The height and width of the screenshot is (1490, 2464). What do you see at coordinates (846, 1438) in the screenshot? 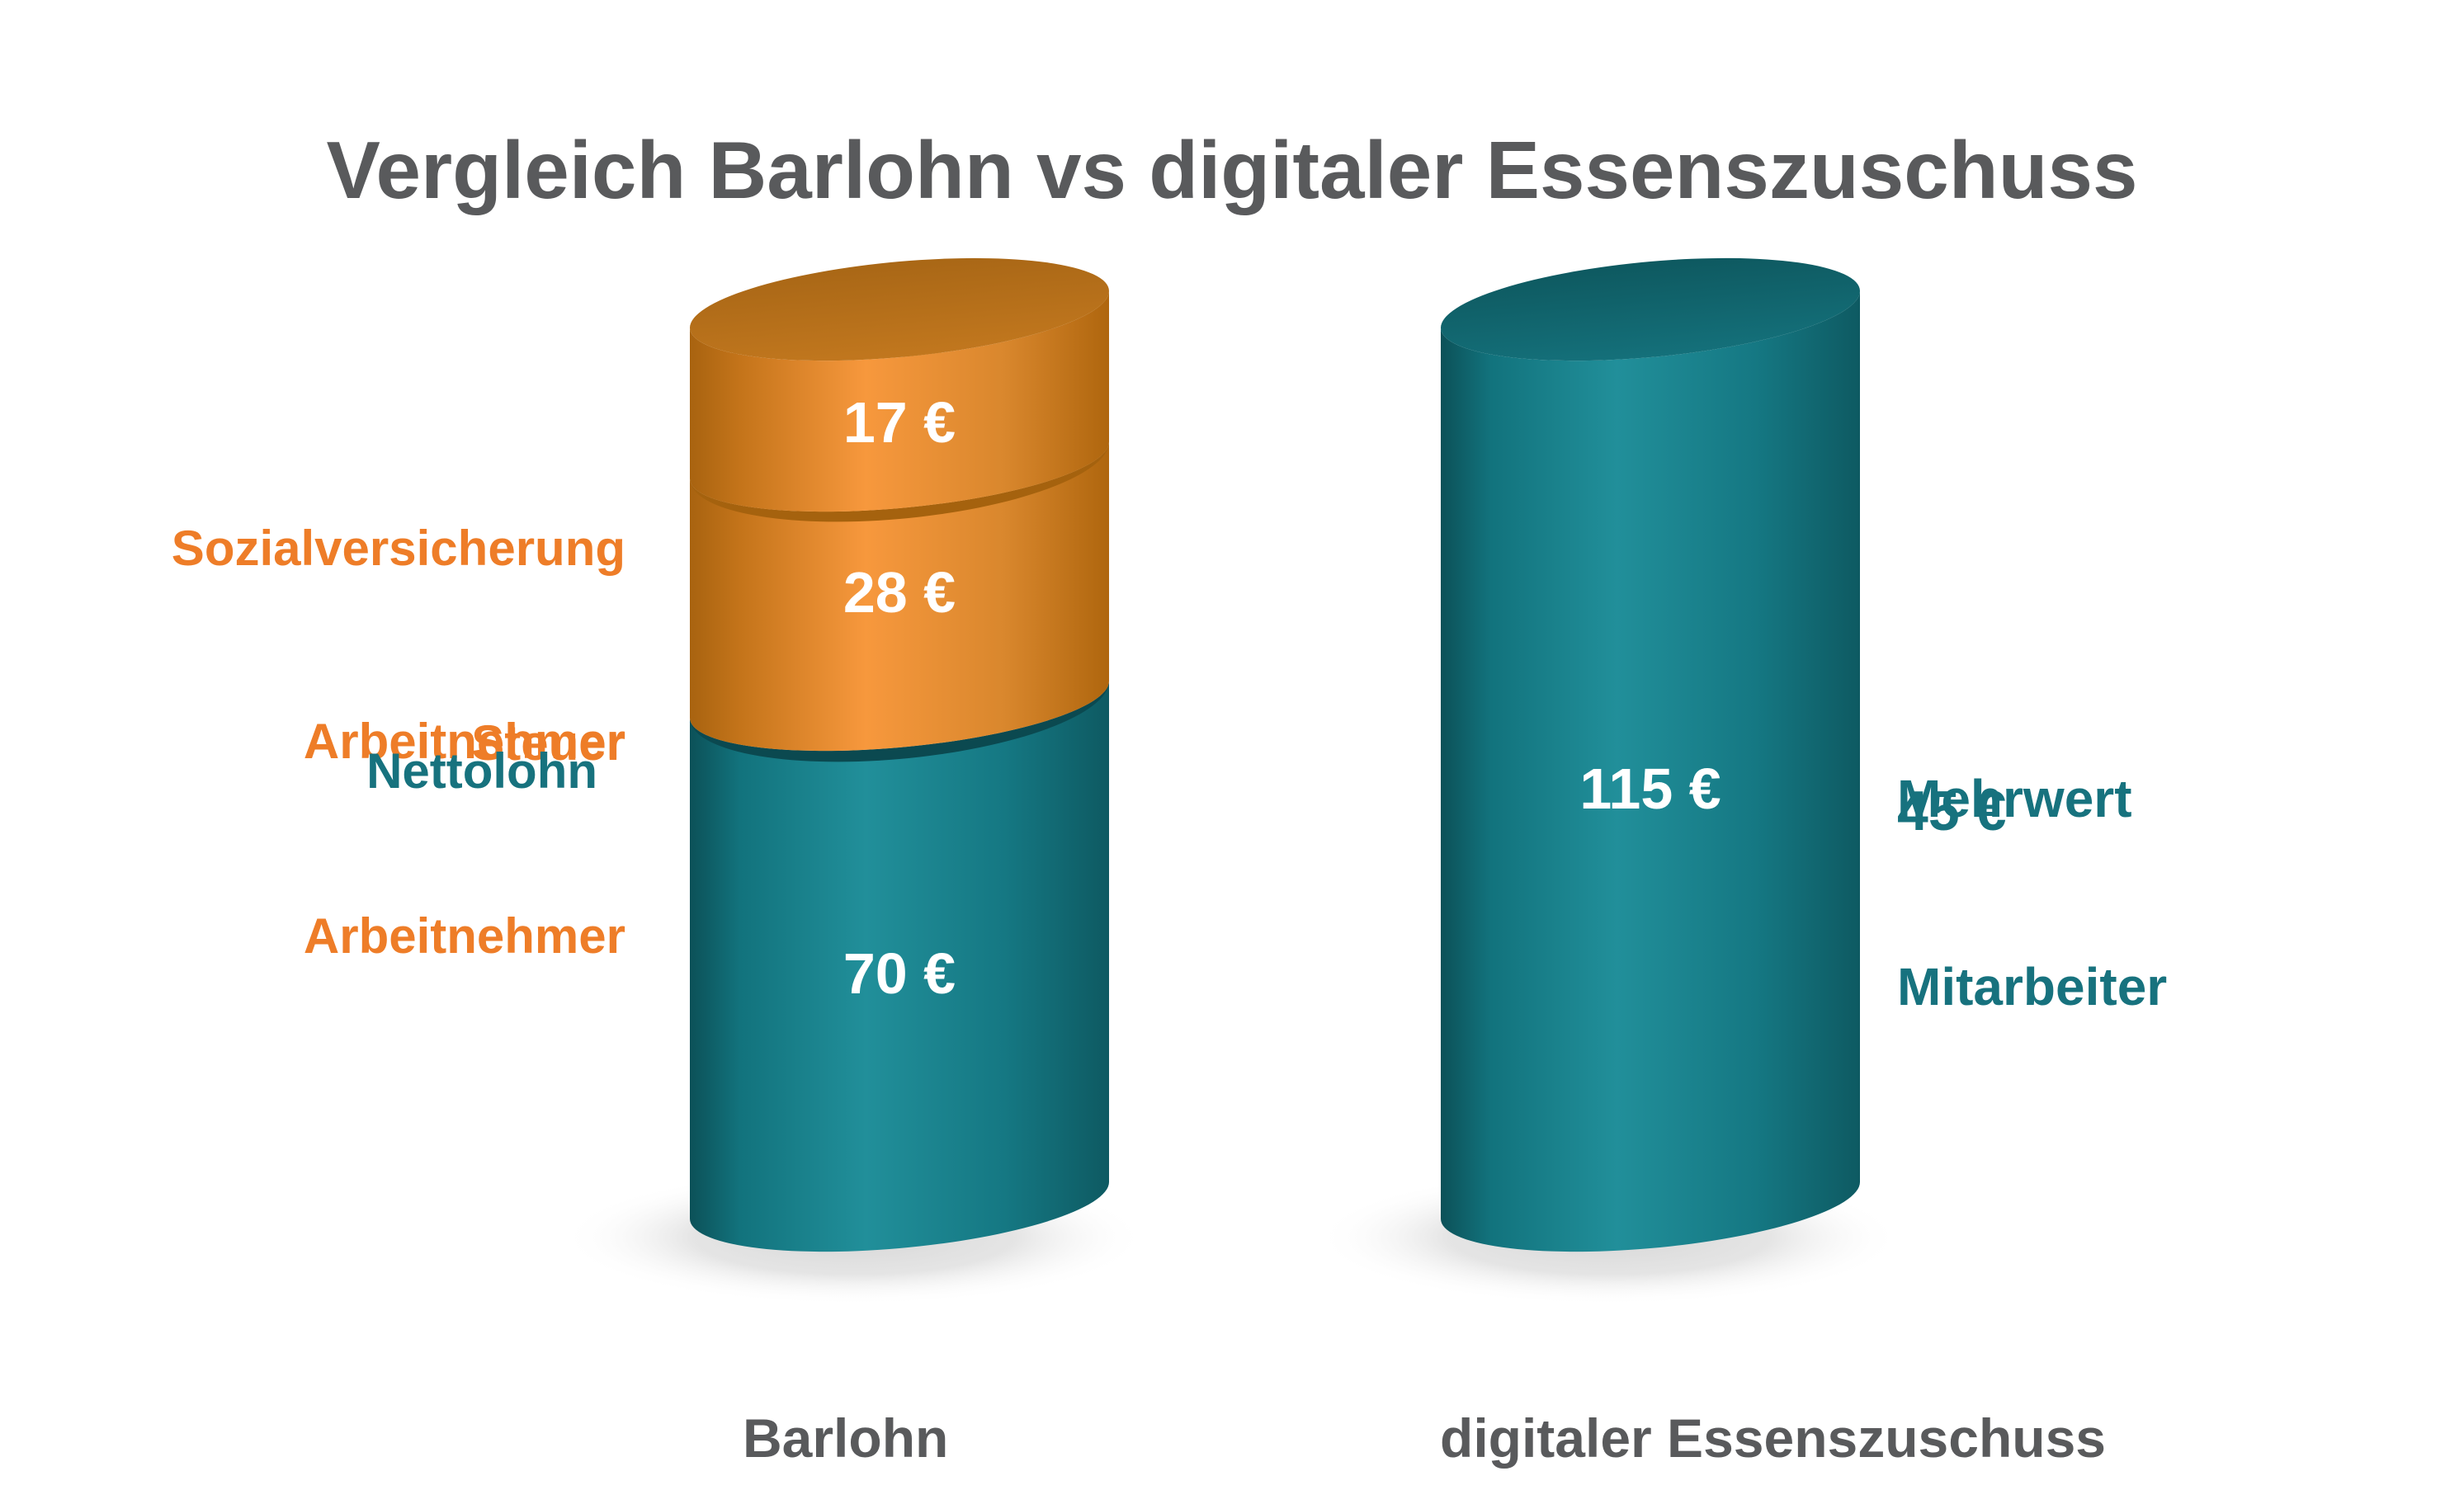
I see `caption-barlohn-line1: Barlohn` at bounding box center [846, 1438].